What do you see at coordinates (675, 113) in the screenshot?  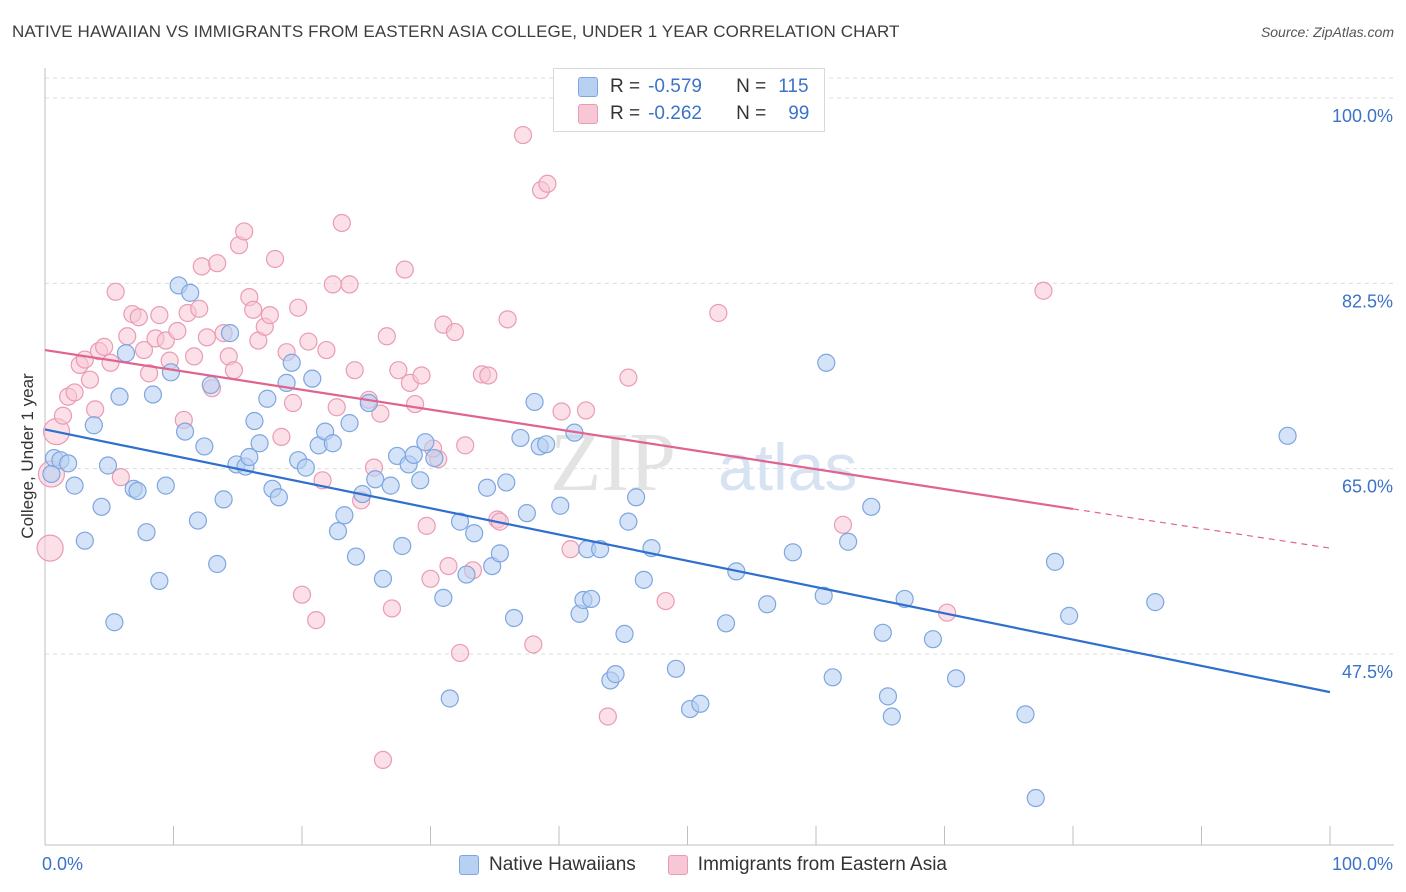 I see `legend-r-value: -0.262` at bounding box center [675, 113].